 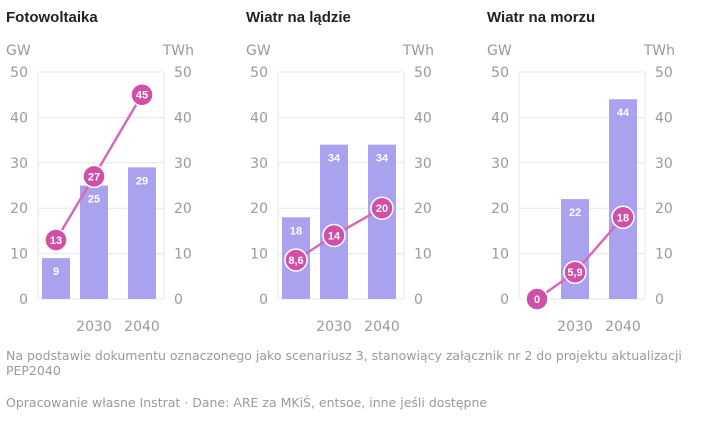 I want to click on line-point-label: 14, so click(x=334, y=236).